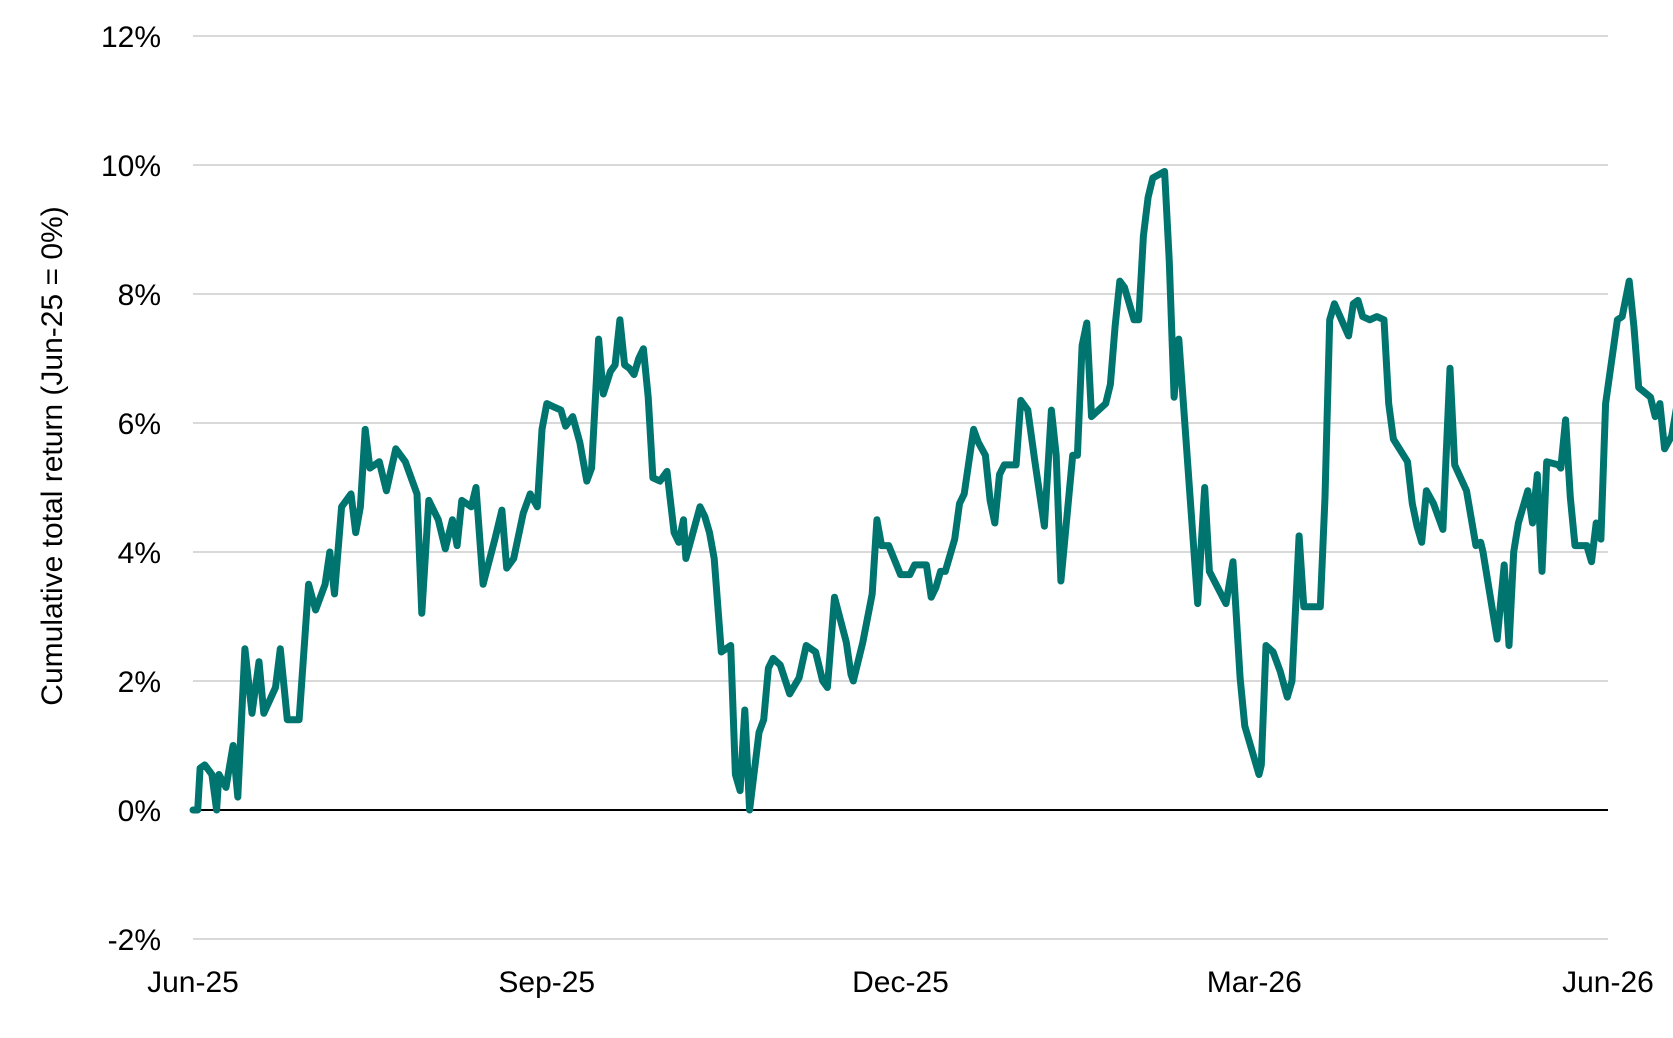  I want to click on y-tick-label: 0%, so click(139, 811).